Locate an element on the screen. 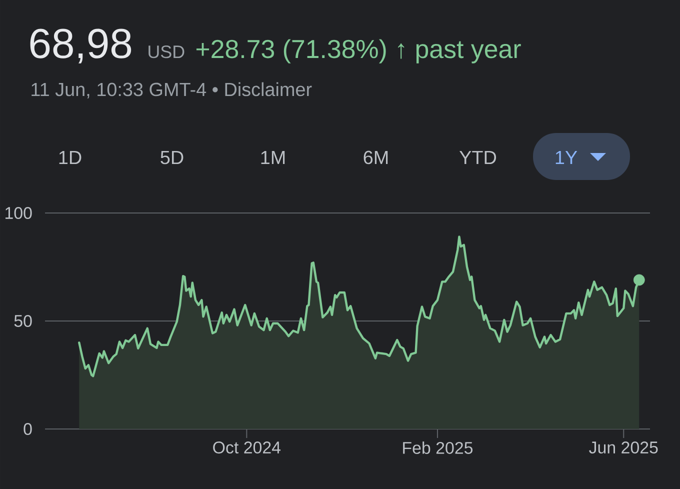 The width and height of the screenshot is (680, 489). x-tick-label: Feb 2025 is located at coordinates (438, 448).